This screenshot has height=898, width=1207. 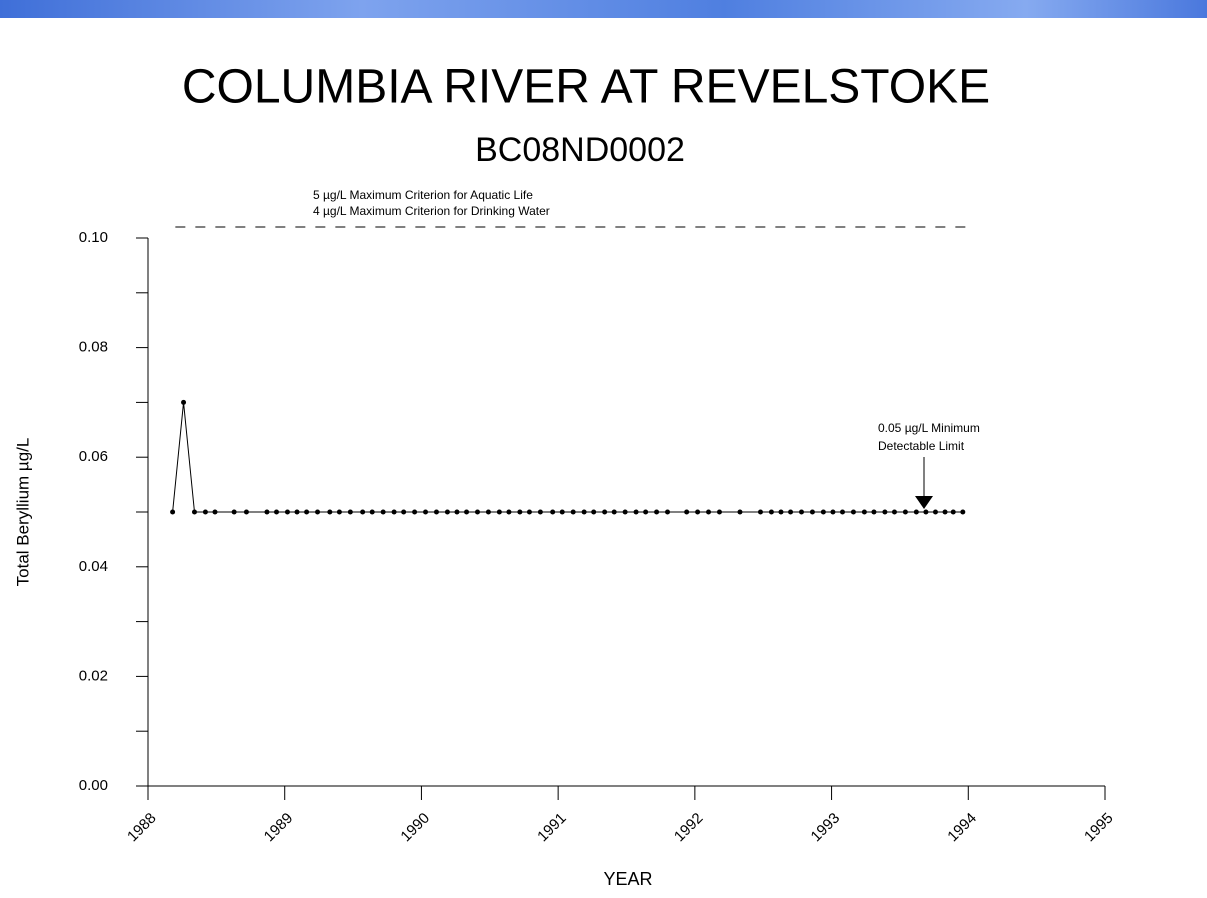 I want to click on y-tick-label: 0.00, so click(x=93, y=785).